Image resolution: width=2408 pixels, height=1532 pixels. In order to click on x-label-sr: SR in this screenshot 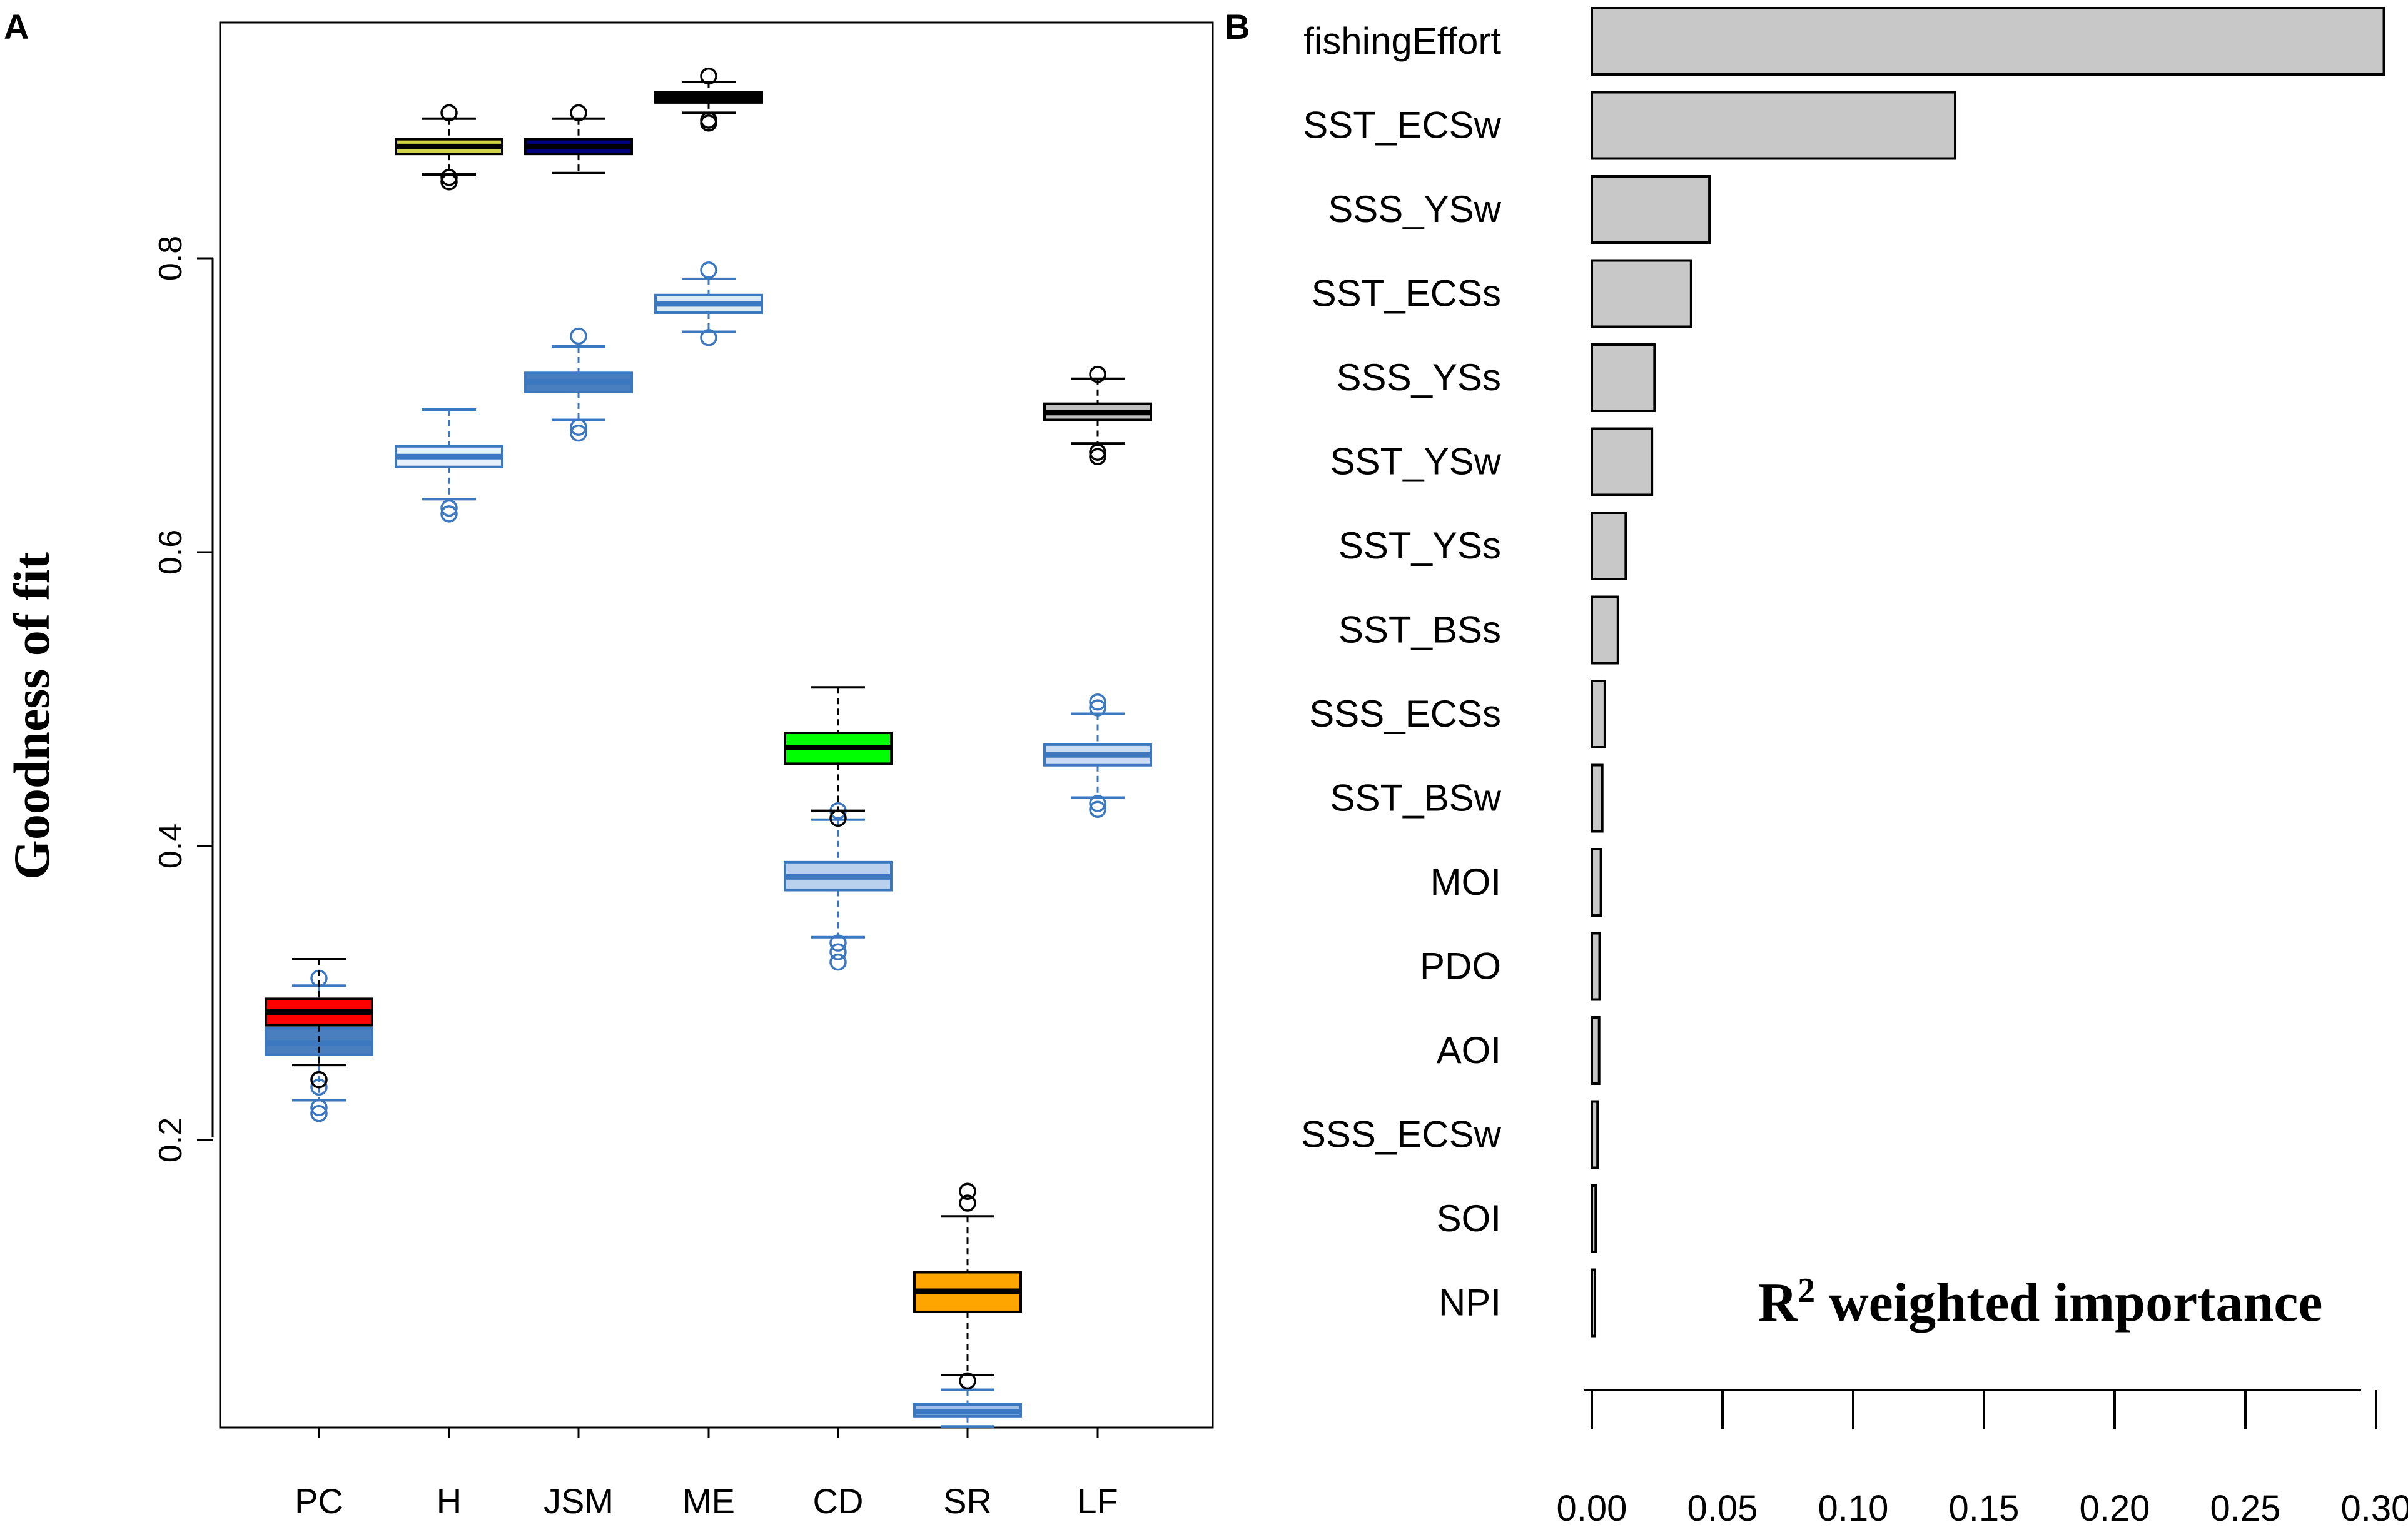, I will do `click(967, 1501)`.